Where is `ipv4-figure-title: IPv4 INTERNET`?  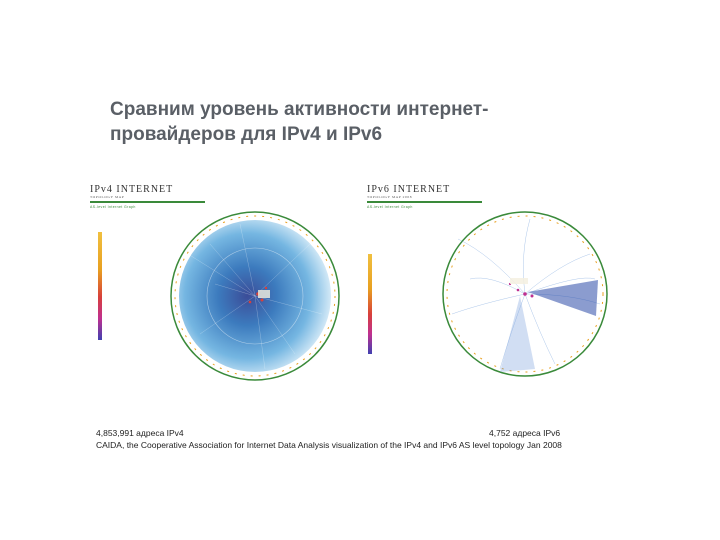 ipv4-figure-title: IPv4 INTERNET is located at coordinates (132, 189).